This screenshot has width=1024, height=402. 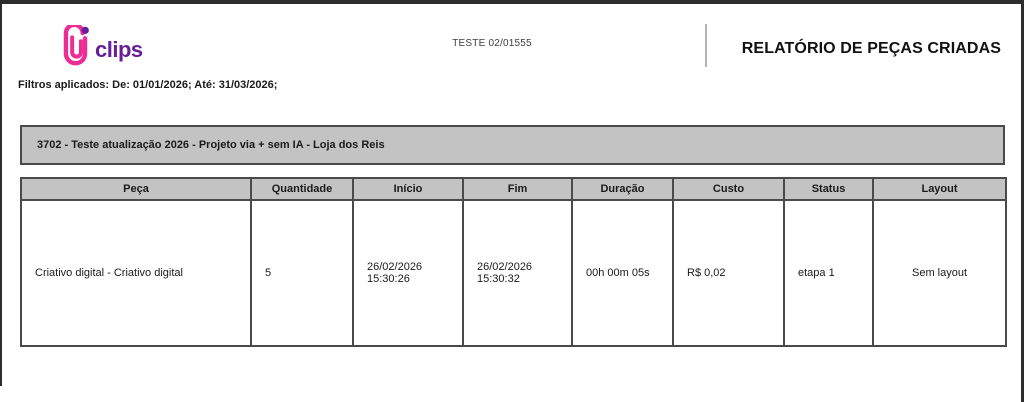 I want to click on column-header-layout: Layout, so click(x=939, y=189).